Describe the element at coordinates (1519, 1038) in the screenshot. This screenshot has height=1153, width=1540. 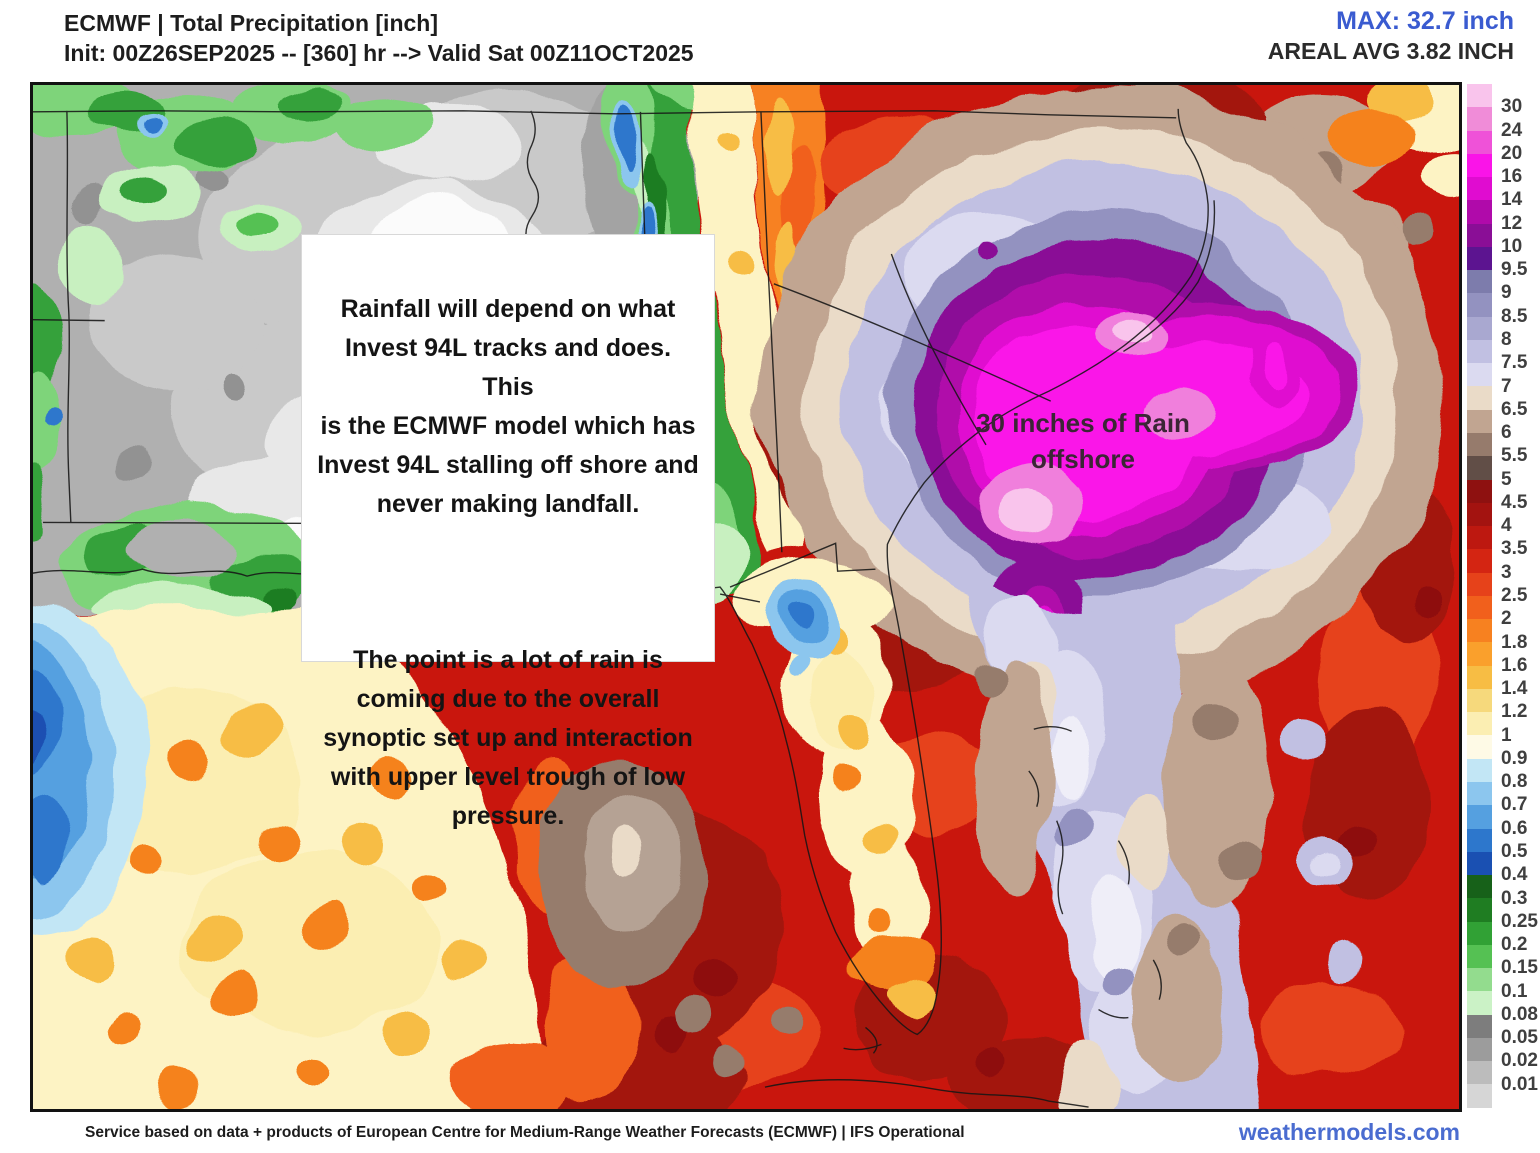
I see `colorbar-label: 0.05` at that location.